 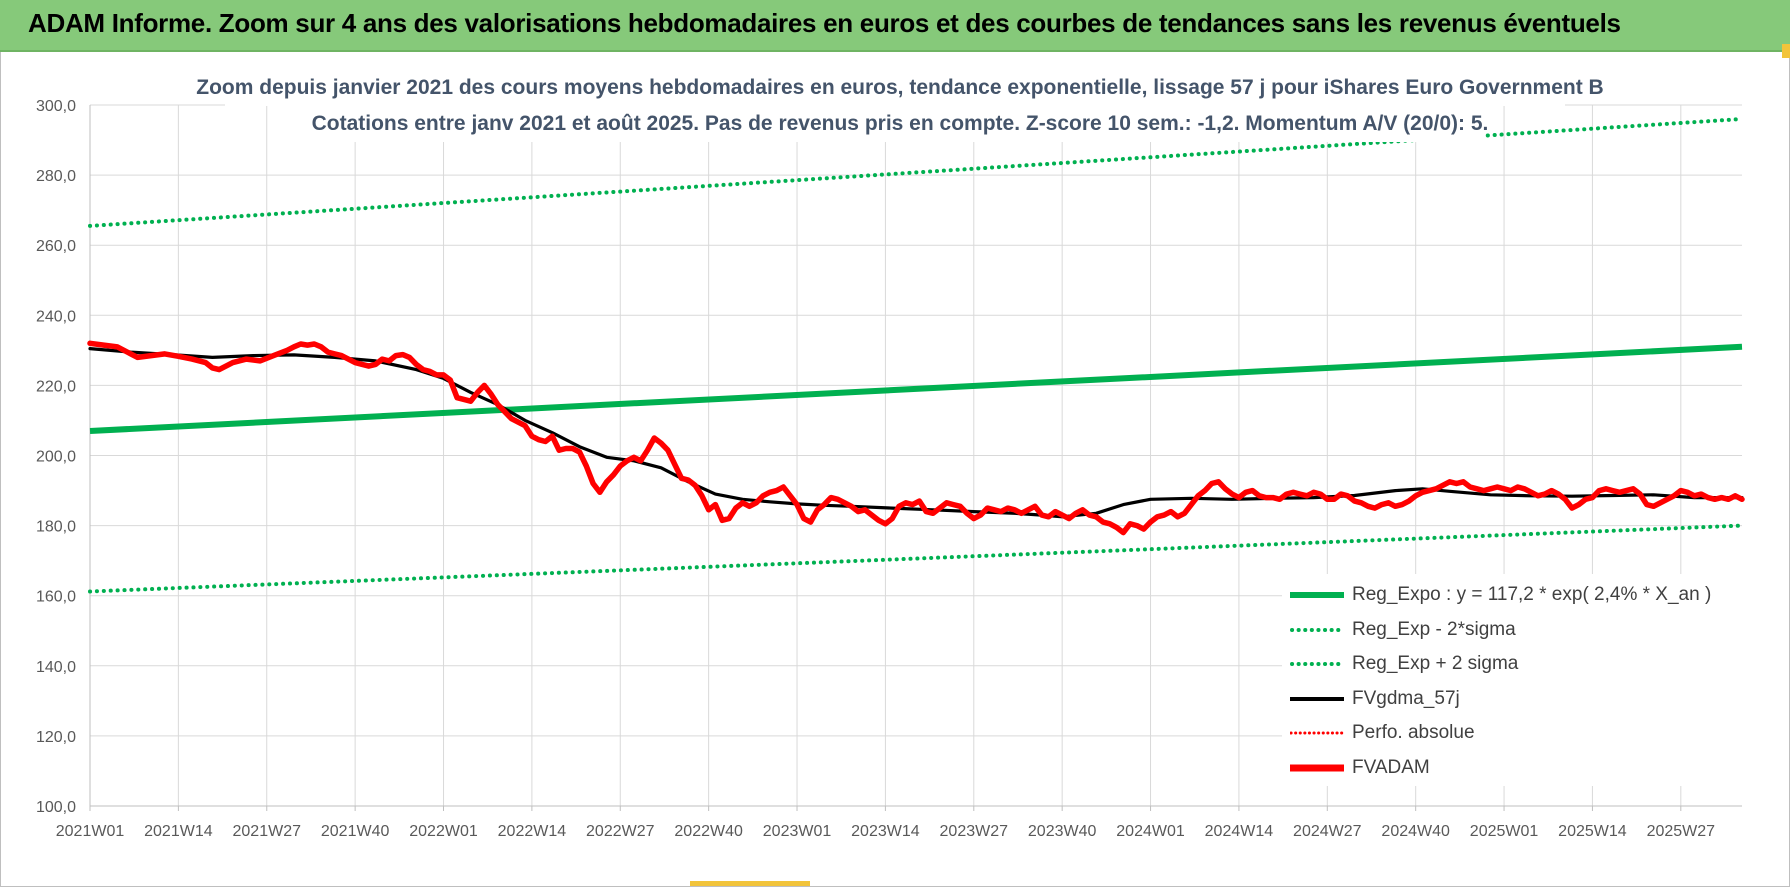 What do you see at coordinates (56, 597) in the screenshot?
I see `y-tick-label: 160,0` at bounding box center [56, 597].